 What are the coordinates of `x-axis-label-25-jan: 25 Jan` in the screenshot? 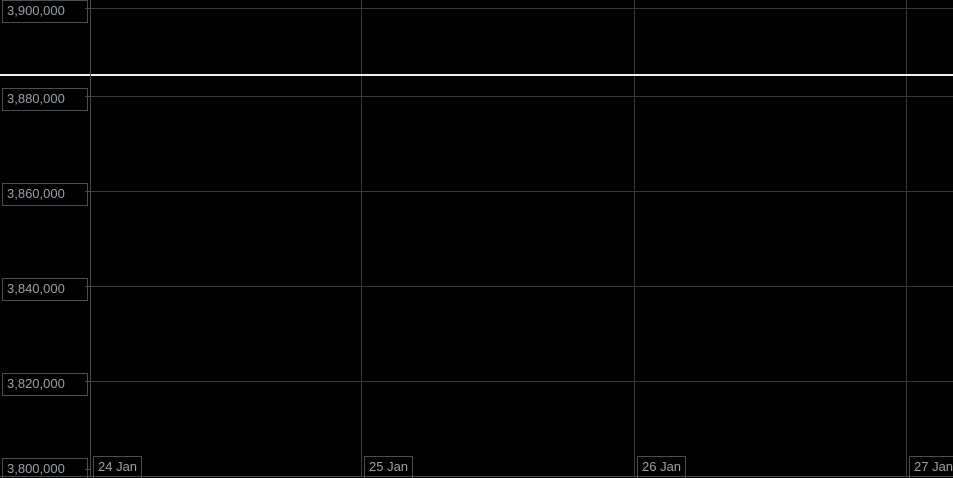 It's located at (389, 467).